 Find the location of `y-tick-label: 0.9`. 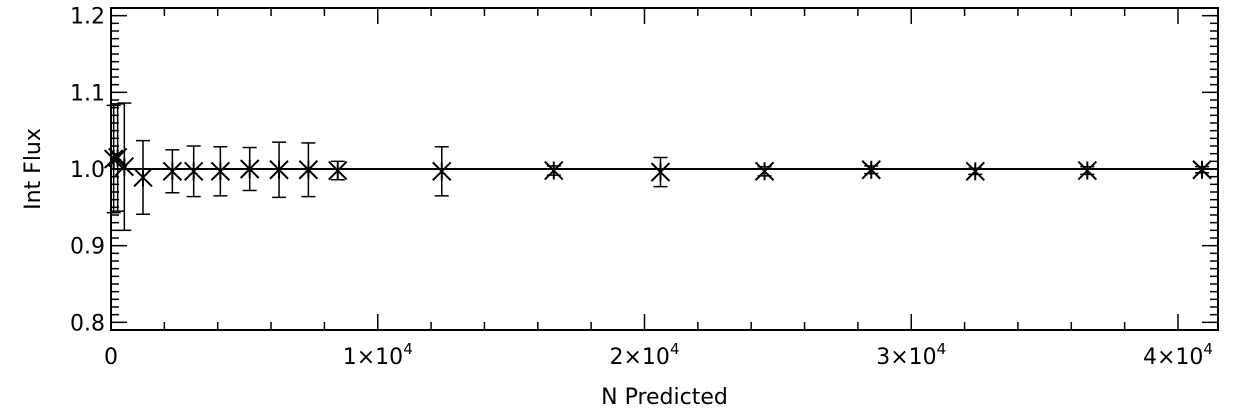

y-tick-label: 0.9 is located at coordinates (87, 247).